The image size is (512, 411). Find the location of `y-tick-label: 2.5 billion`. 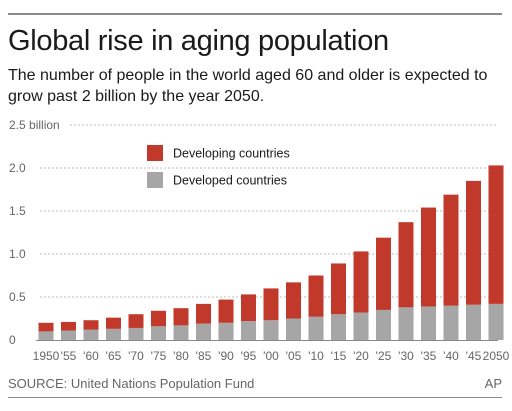

y-tick-label: 2.5 billion is located at coordinates (34, 125).